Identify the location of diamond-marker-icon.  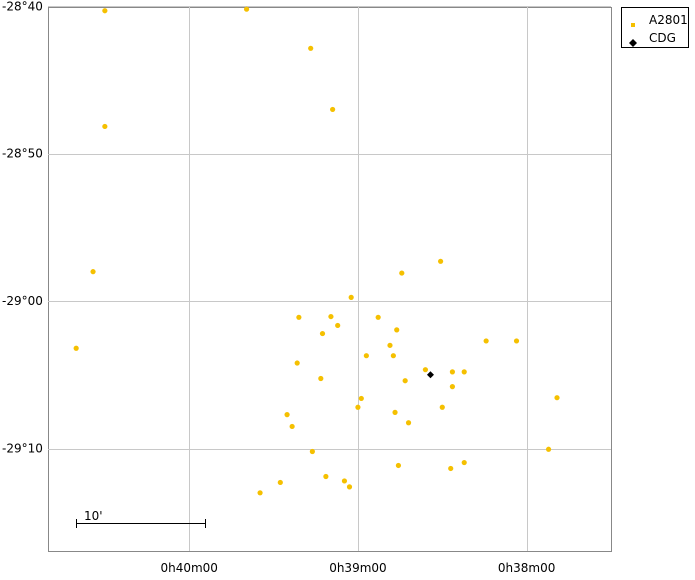
(633, 40).